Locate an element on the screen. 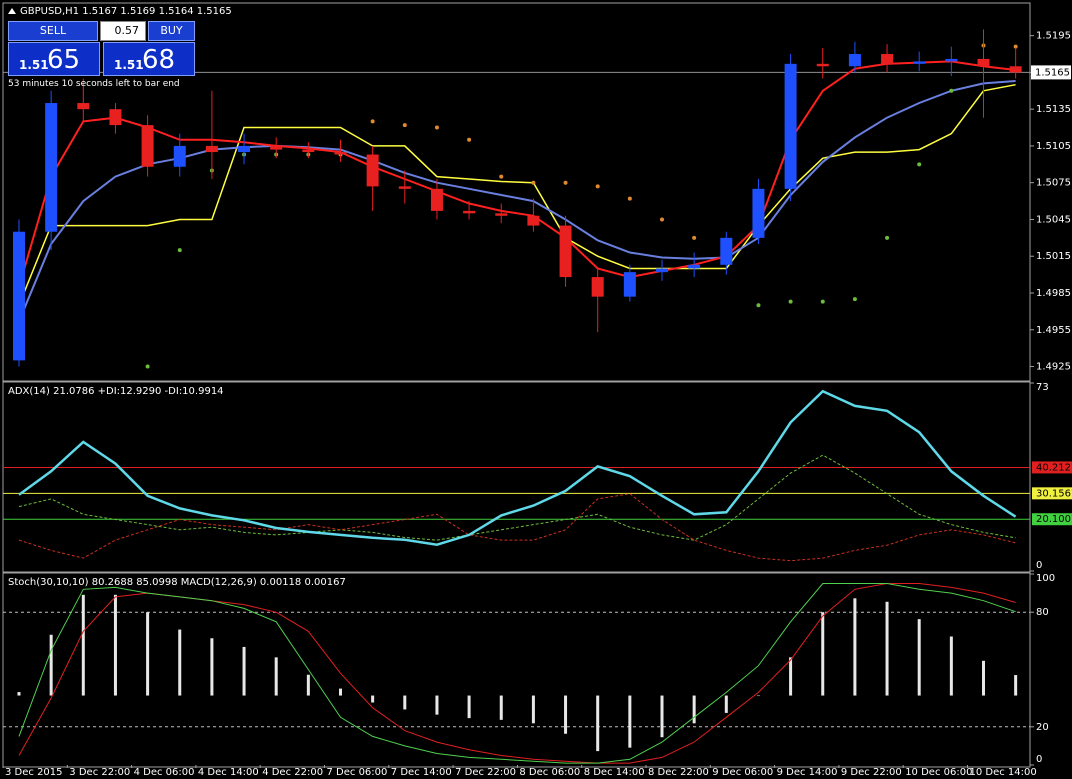 This screenshot has width=1072, height=779. y-tick-label: 80 is located at coordinates (1042, 612).